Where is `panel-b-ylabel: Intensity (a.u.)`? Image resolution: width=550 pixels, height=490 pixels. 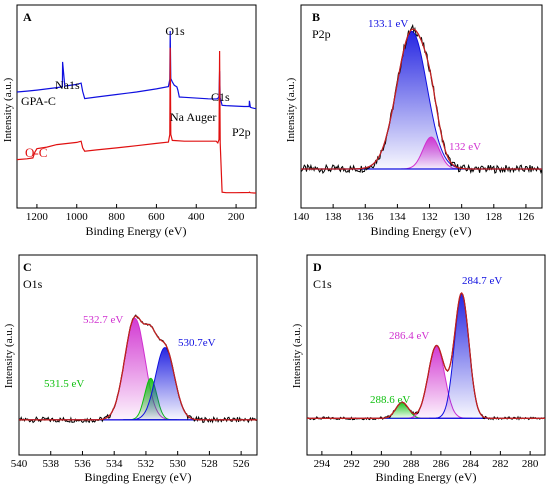 panel-b-ylabel: Intensity (a.u.) is located at coordinates (291, 109).